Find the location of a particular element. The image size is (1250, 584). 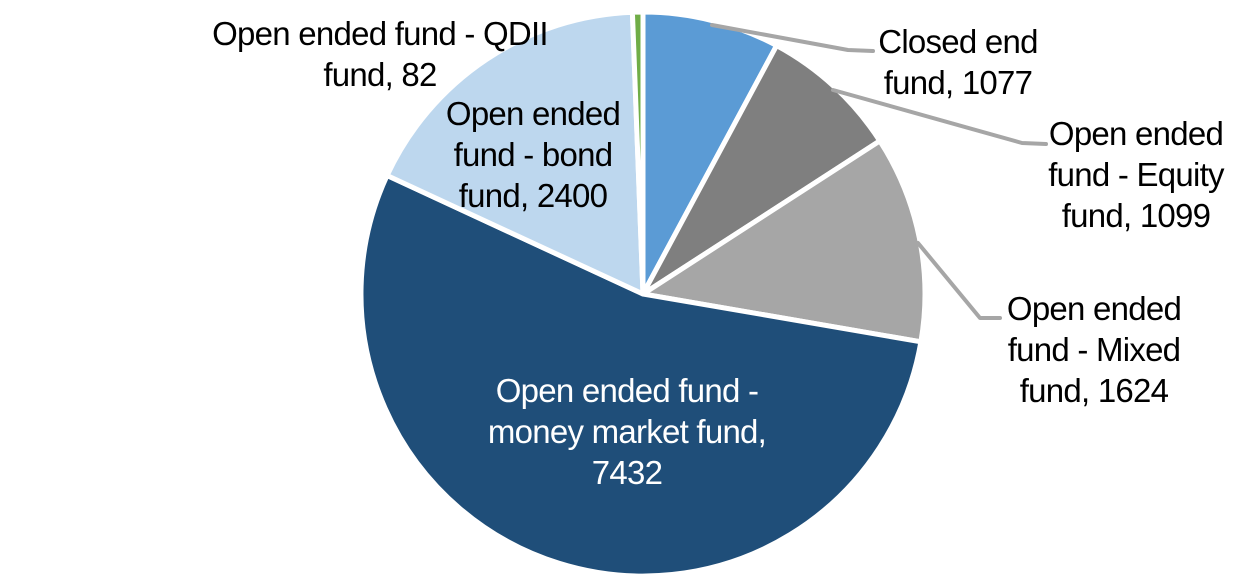

pie-slice-open-ended-fund-equity-fund is located at coordinates (761, 170).